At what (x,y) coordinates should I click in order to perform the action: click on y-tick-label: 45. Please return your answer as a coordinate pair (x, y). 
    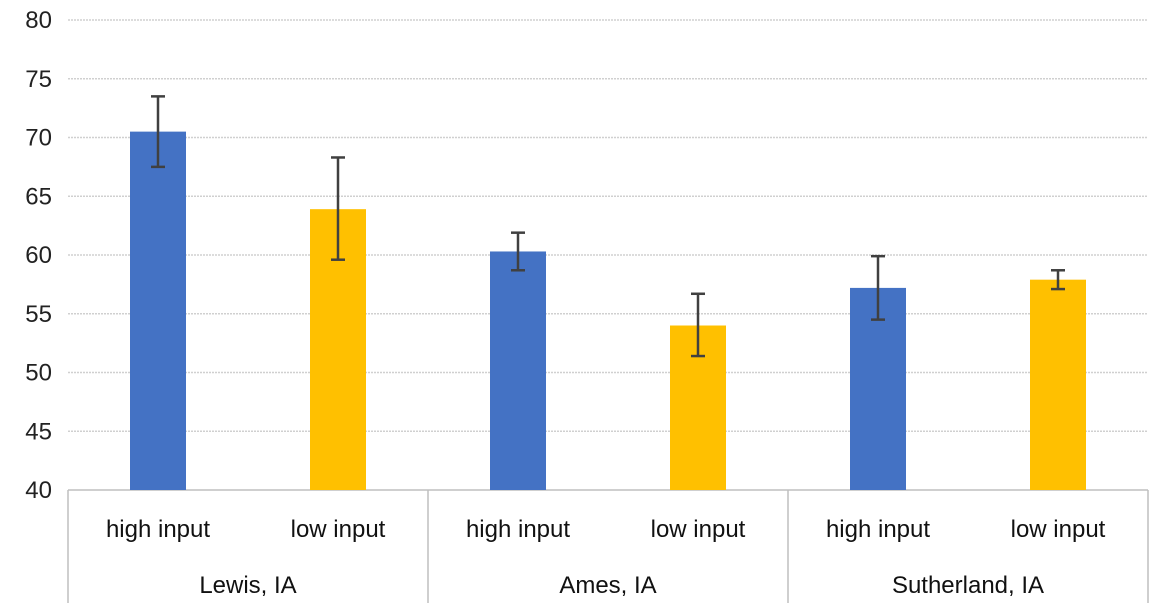
    Looking at the image, I should click on (38, 431).